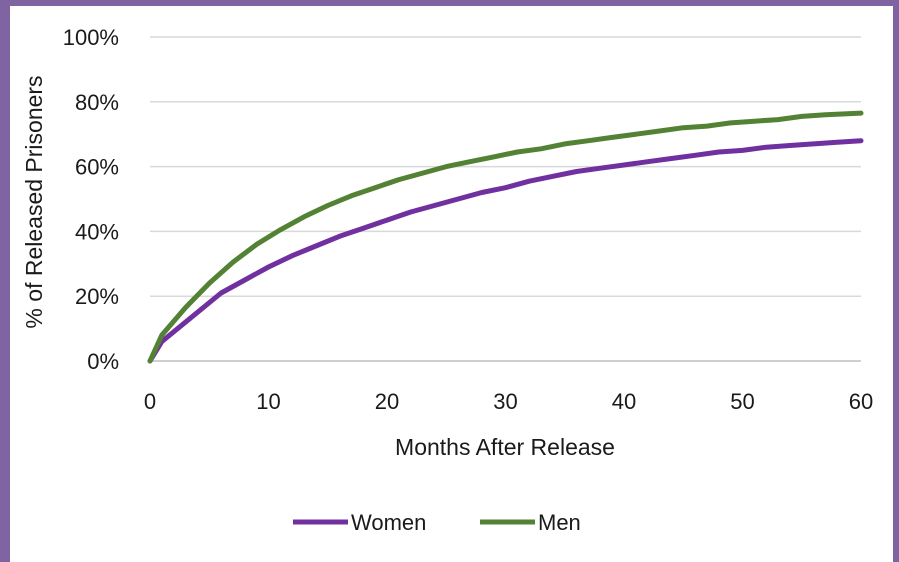  Describe the element at coordinates (505, 447) in the screenshot. I see `x-axis-title: Months After Release` at that location.